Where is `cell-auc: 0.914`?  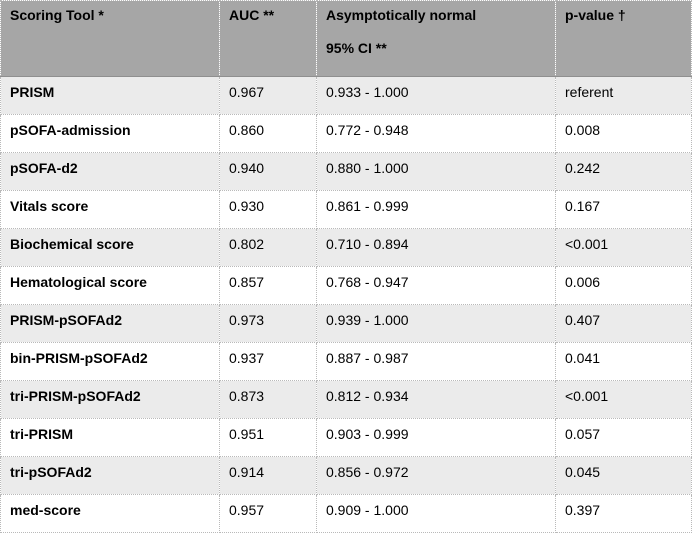
cell-auc: 0.914 is located at coordinates (268, 475).